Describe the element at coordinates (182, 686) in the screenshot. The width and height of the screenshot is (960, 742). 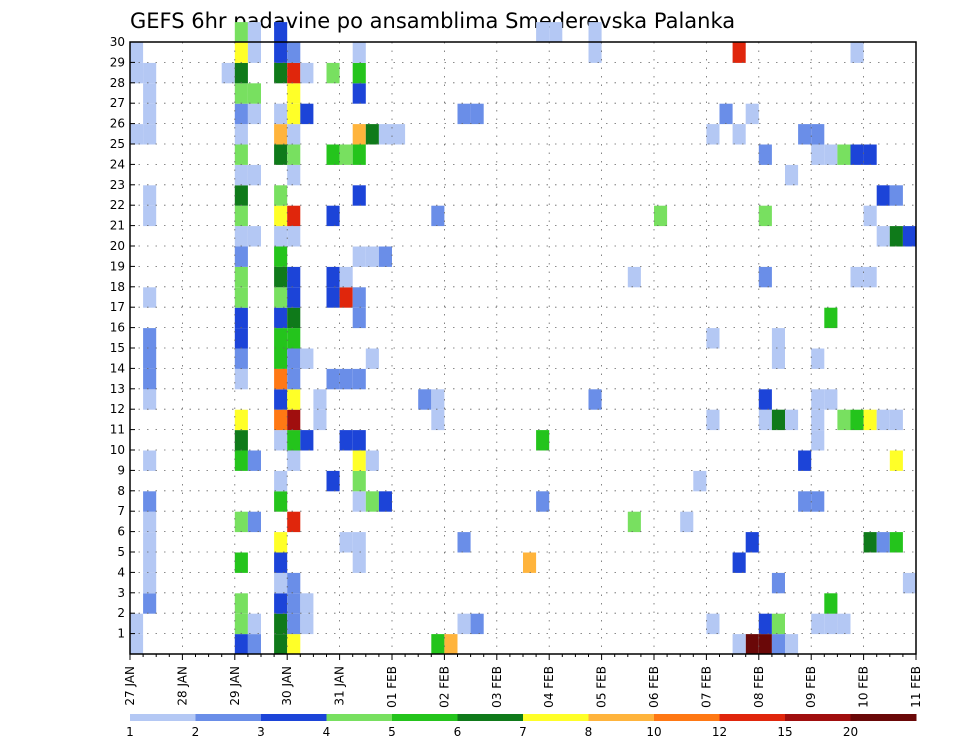
I see `x-tick-label: 28 JAN` at that location.